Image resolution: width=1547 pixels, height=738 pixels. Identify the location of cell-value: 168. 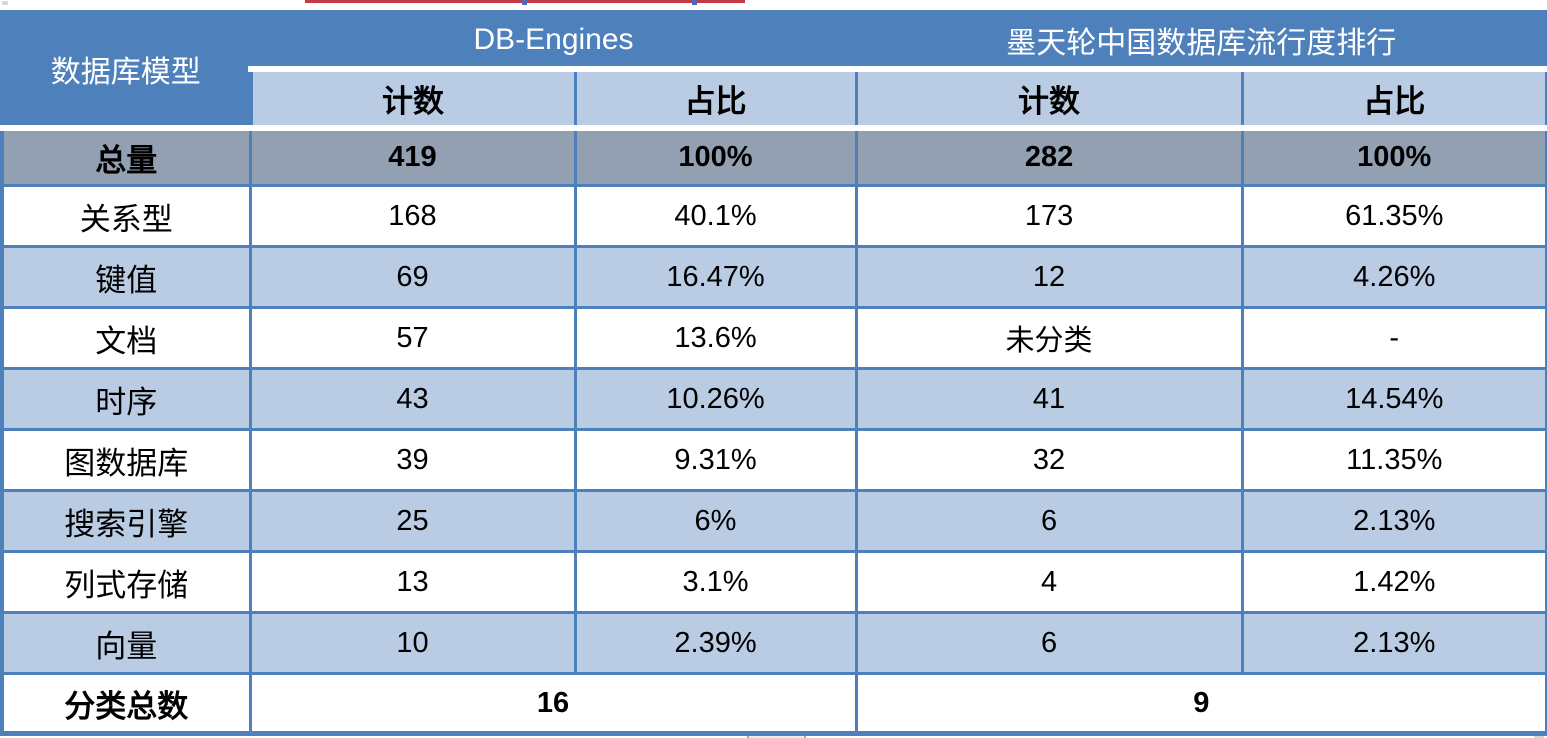
(412, 216).